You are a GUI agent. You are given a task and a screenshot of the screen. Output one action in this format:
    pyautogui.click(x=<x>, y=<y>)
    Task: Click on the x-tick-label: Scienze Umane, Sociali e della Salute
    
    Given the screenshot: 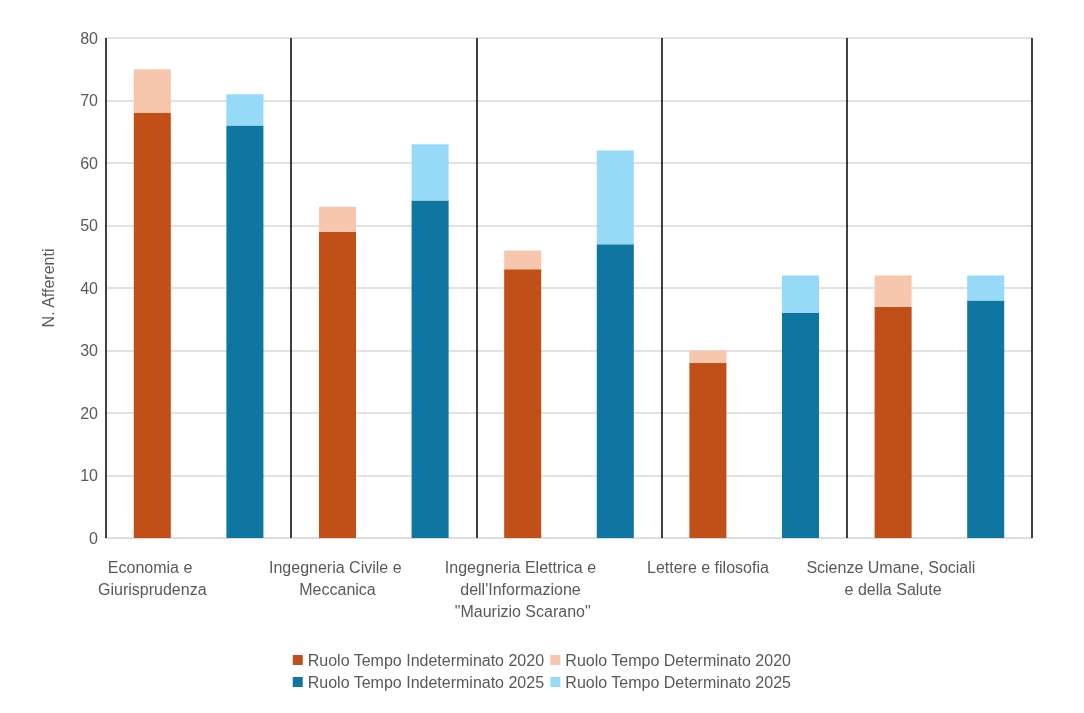 What is the action you would take?
    pyautogui.click(x=893, y=578)
    